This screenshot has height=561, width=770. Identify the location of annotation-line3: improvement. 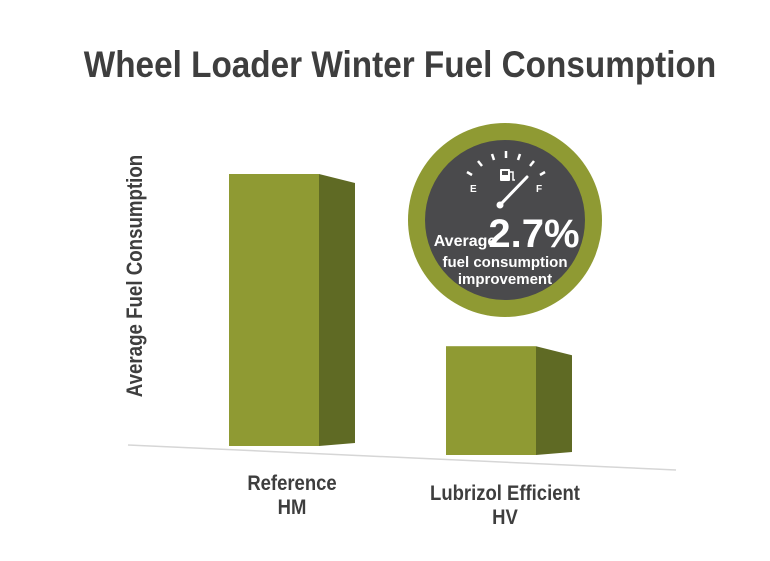
(505, 279).